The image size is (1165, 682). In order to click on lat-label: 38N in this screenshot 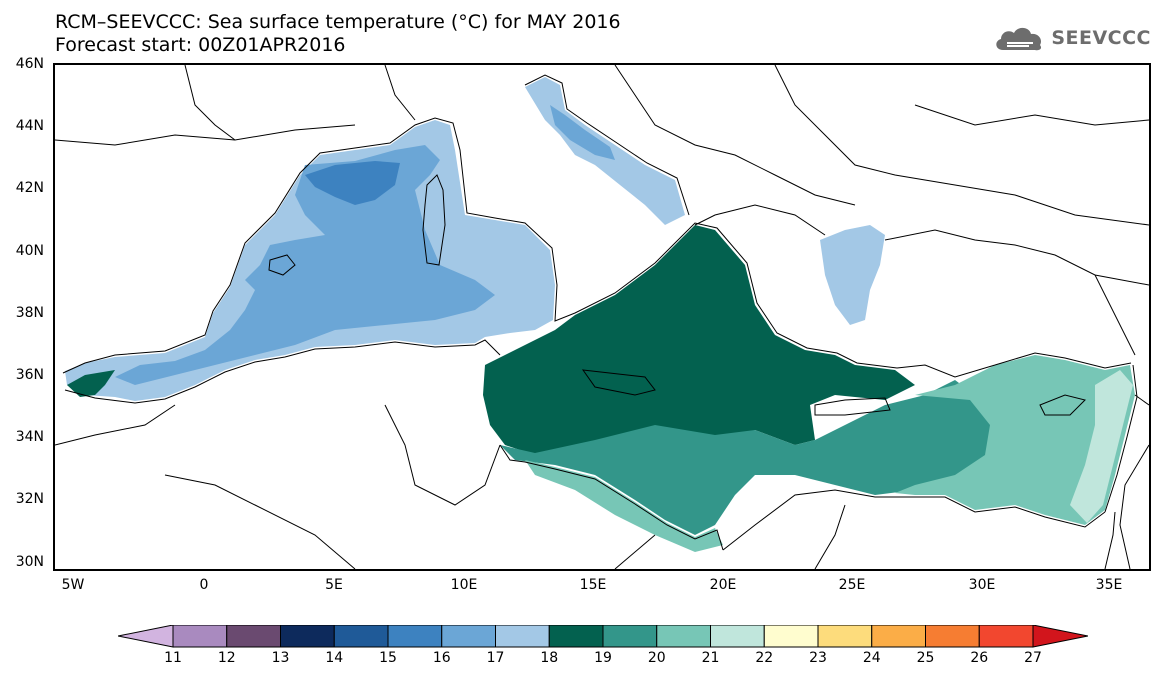, I will do `click(29, 313)`.